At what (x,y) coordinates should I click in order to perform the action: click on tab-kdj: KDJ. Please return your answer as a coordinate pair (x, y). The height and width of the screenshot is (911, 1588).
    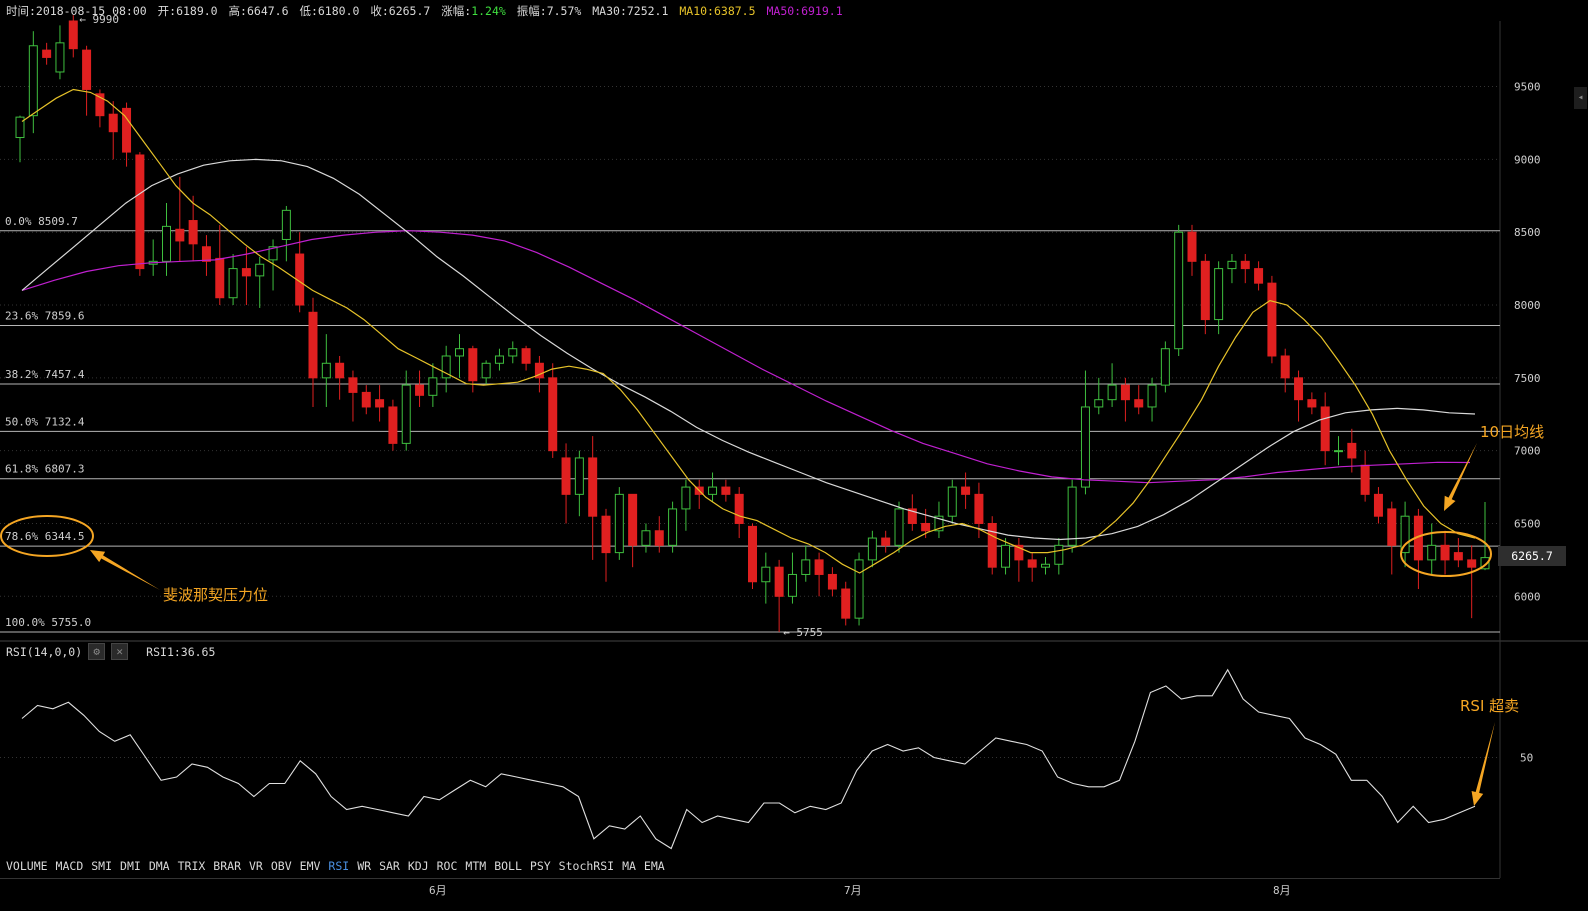
    Looking at the image, I should click on (418, 866).